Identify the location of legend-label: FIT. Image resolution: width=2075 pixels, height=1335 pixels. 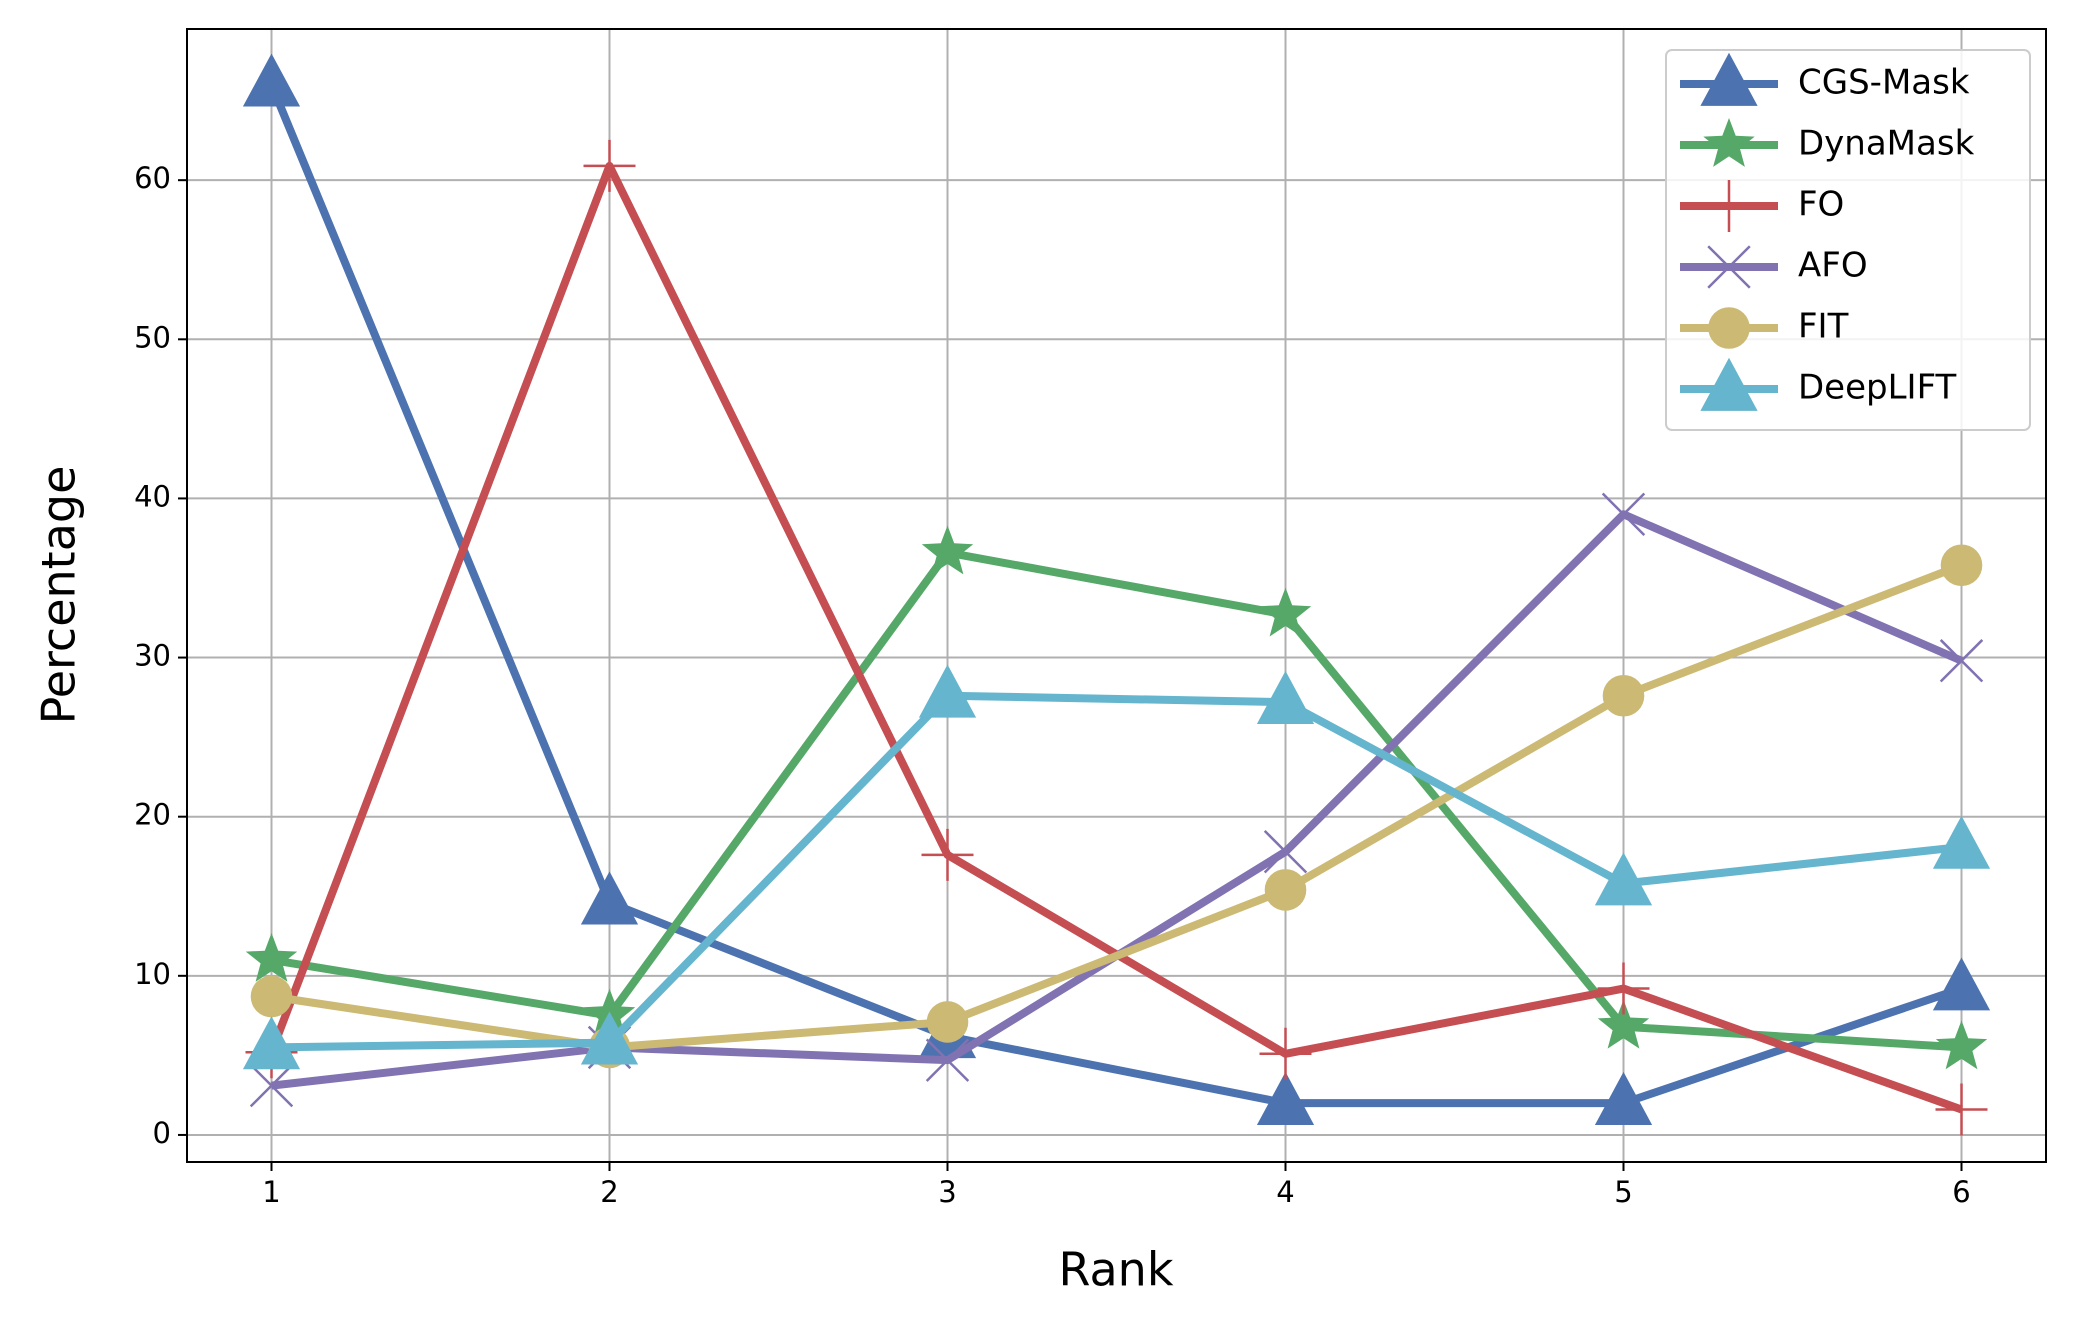
(1823, 327).